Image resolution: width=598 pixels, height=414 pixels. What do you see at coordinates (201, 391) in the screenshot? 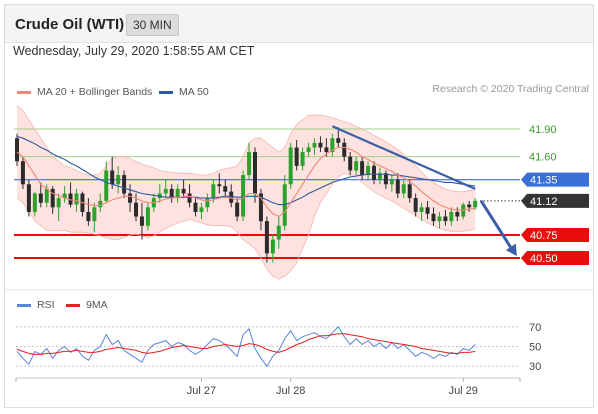
I see `x-tick-label: Jul 27` at bounding box center [201, 391].